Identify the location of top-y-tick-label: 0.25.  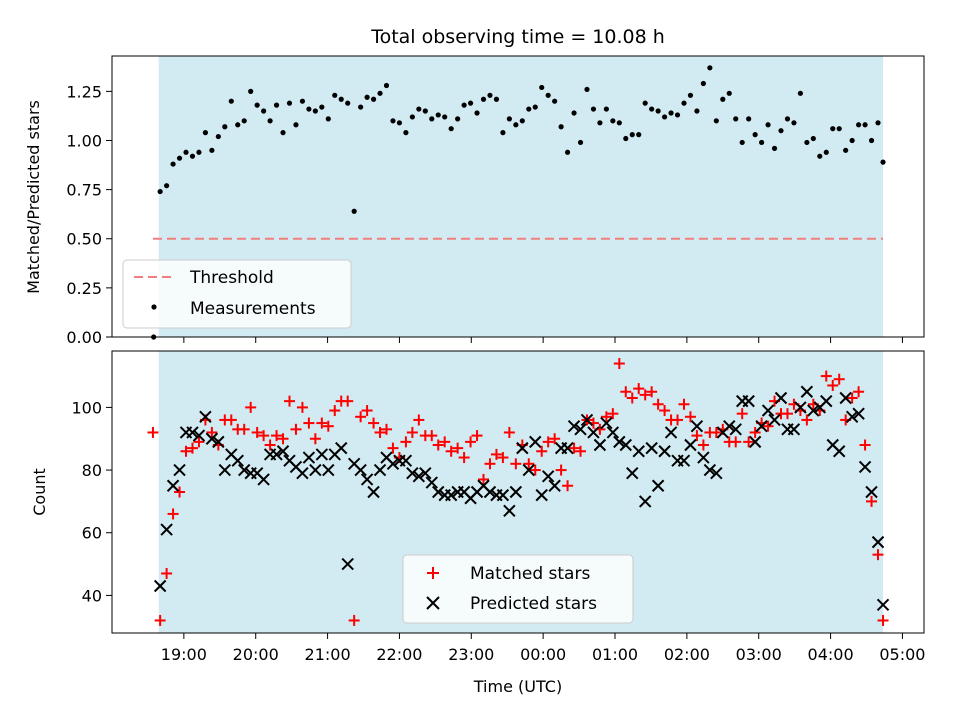
(84, 288).